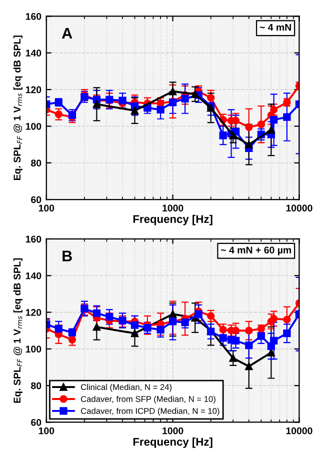  Describe the element at coordinates (126, 388) in the screenshot. I see `legend-label: Clinical (Median, N = 24)` at that location.